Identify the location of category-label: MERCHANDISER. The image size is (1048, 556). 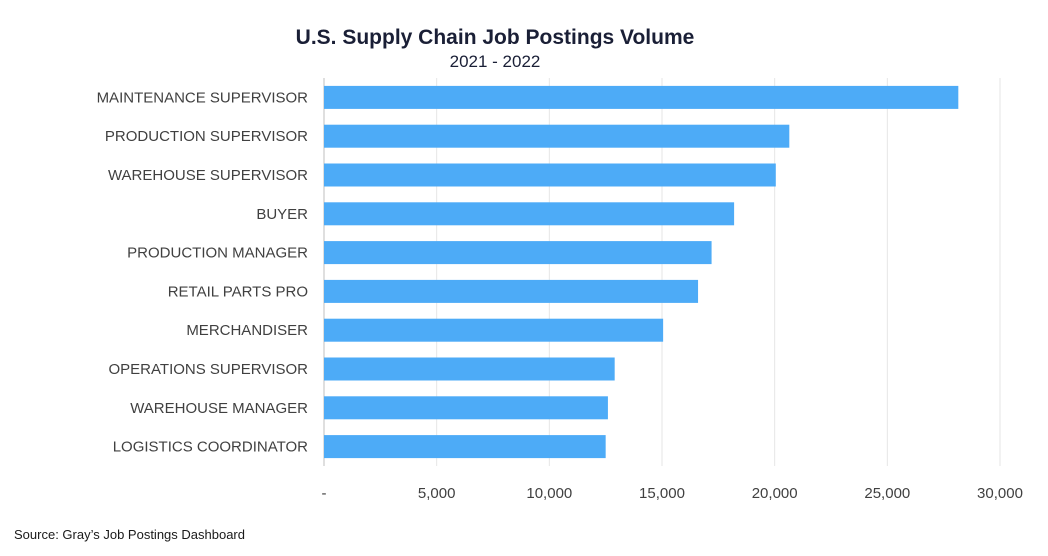
(247, 330).